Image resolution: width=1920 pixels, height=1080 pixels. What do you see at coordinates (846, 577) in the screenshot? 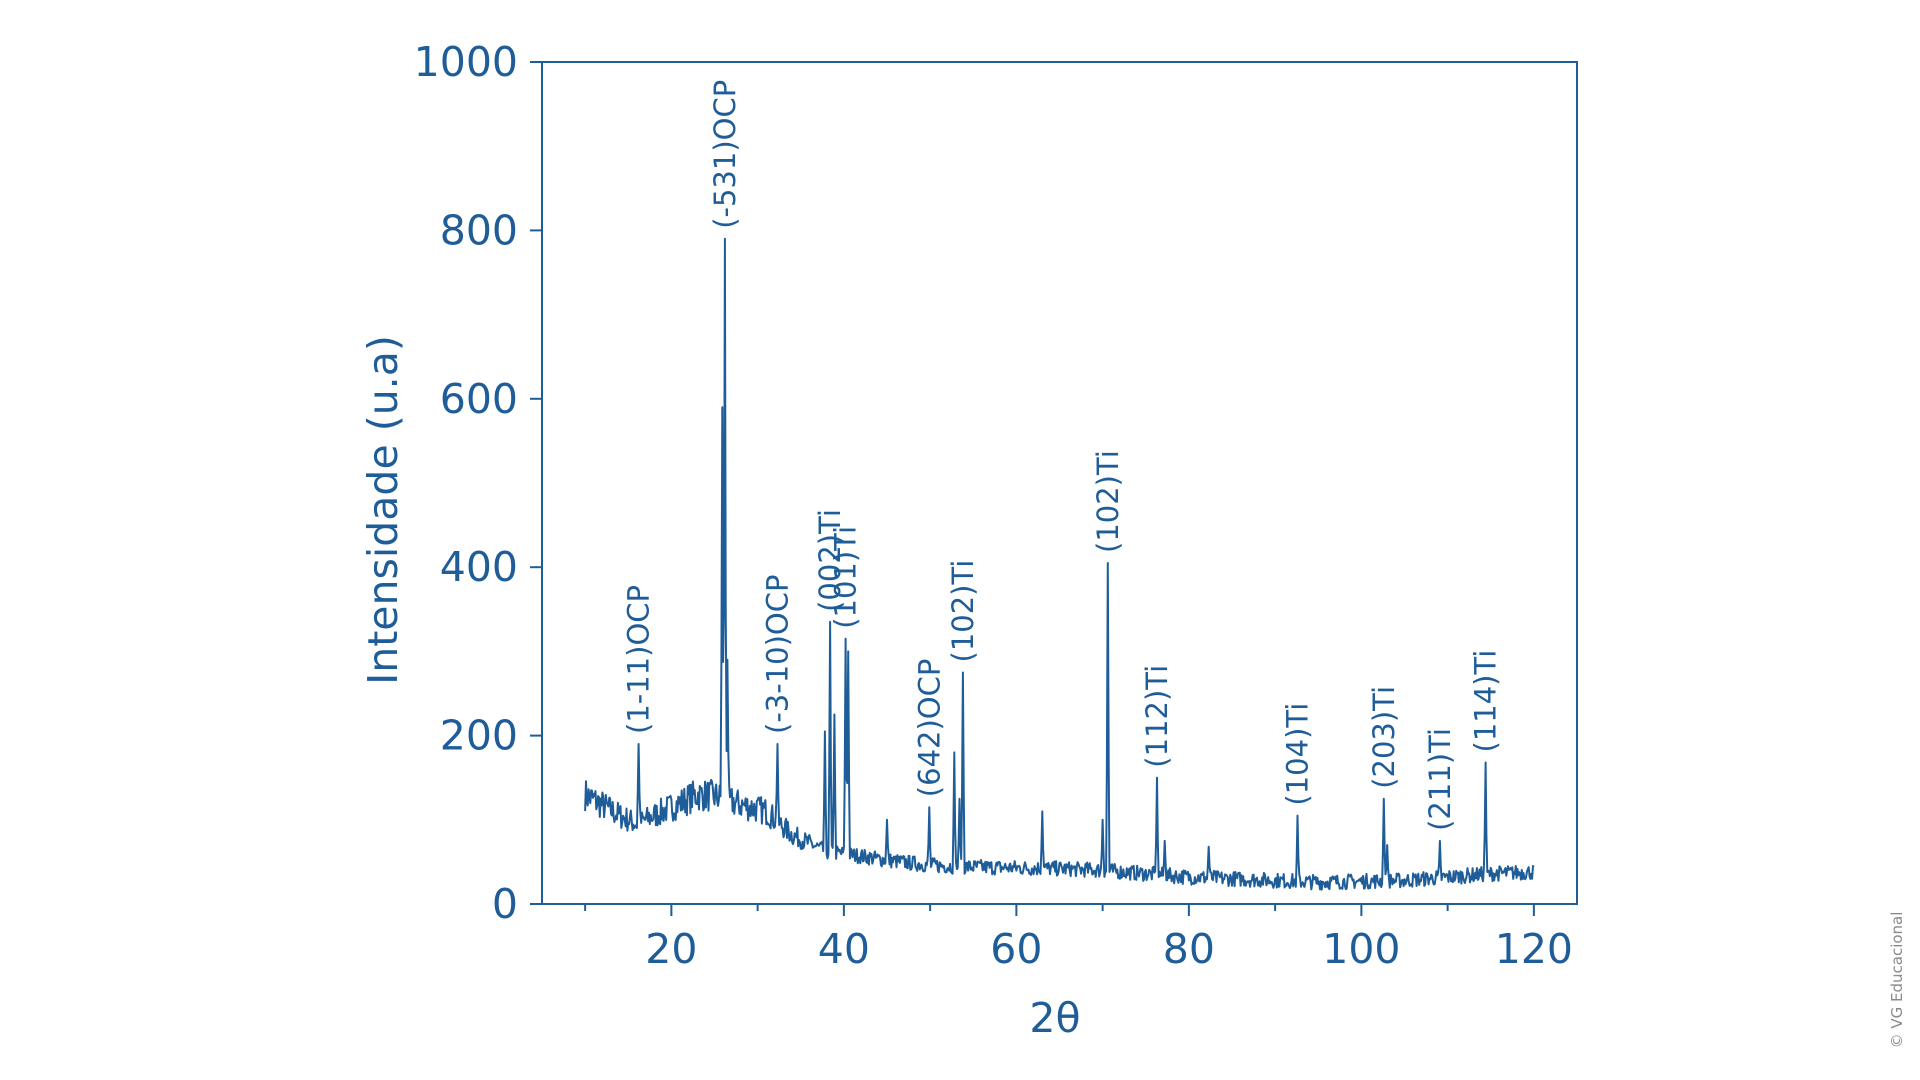
I see `peak-label: (101)Ti` at bounding box center [846, 577].